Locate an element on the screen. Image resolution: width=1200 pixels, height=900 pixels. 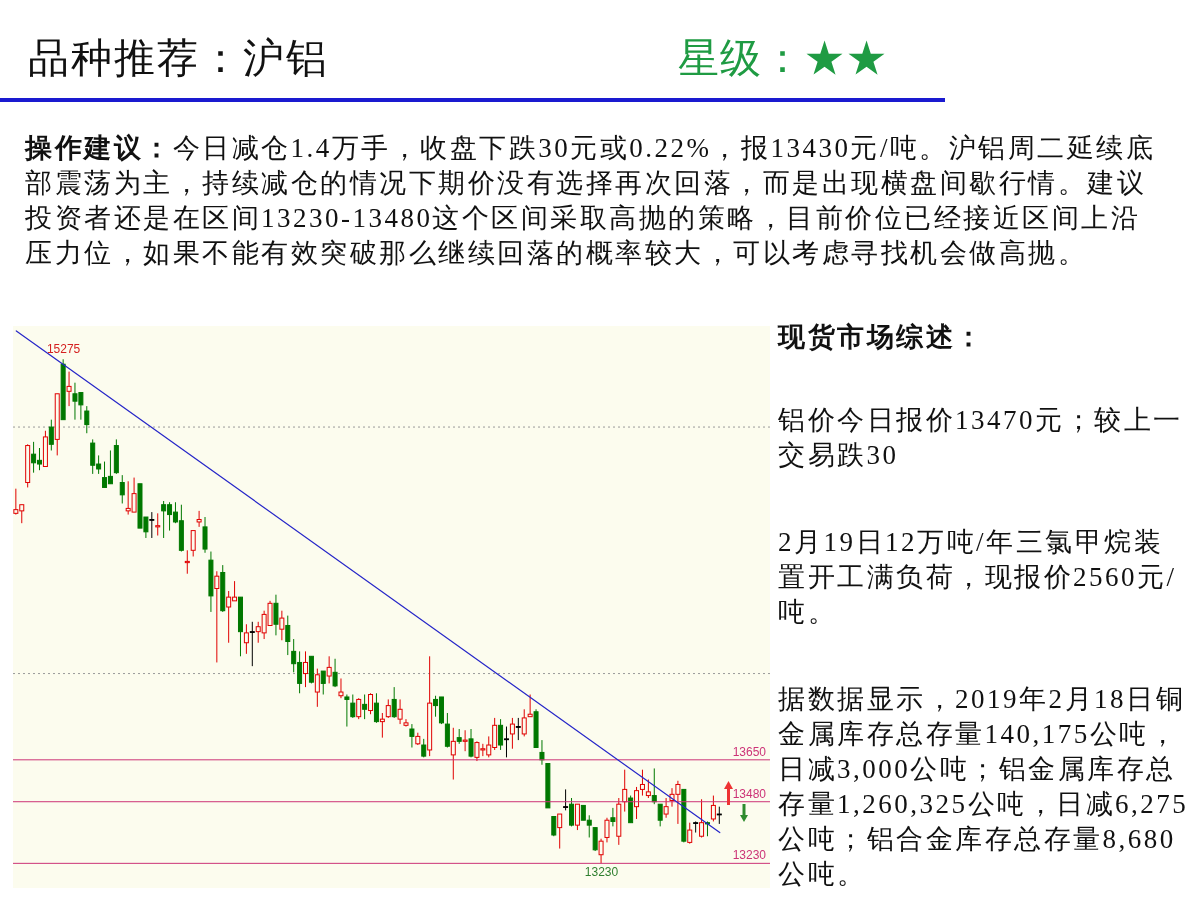
ref-line-label: 13480 is located at coordinates (749, 793).